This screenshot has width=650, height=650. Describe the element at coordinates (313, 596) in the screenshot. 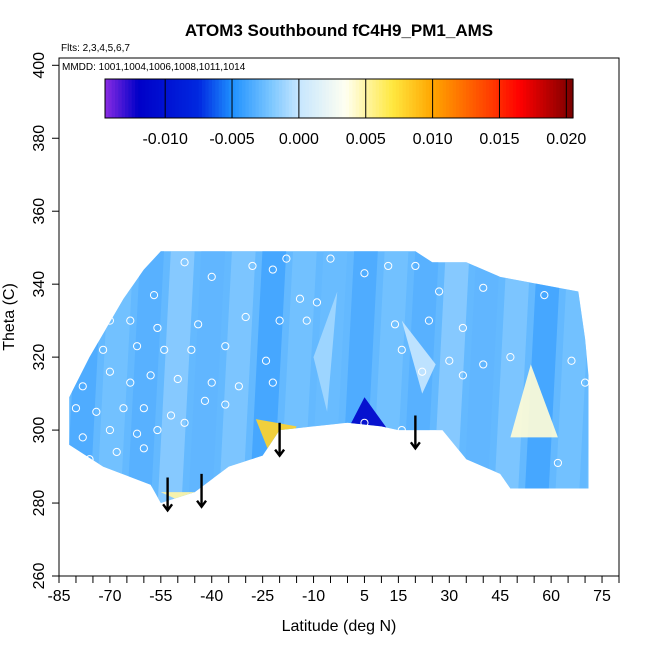

I see `x-tick-label: -10` at that location.